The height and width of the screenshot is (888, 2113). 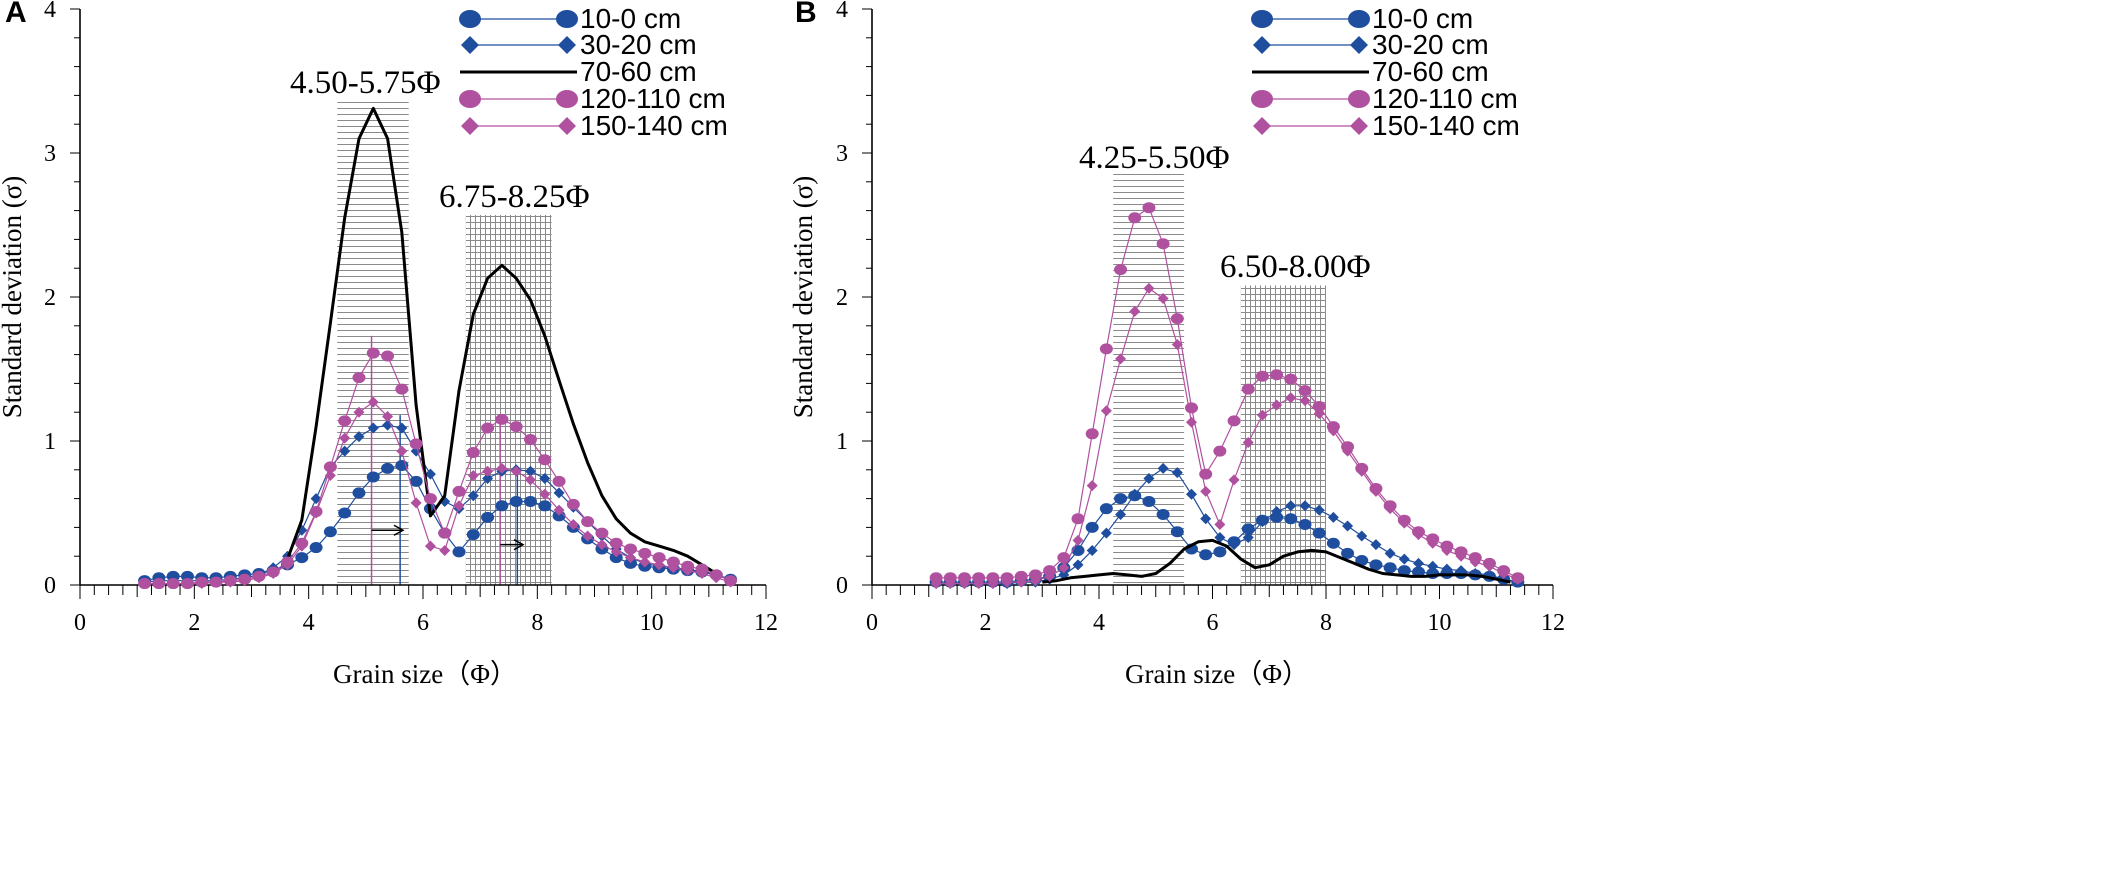 I want to click on legend-label: 70-60 cm, so click(x=638, y=71).